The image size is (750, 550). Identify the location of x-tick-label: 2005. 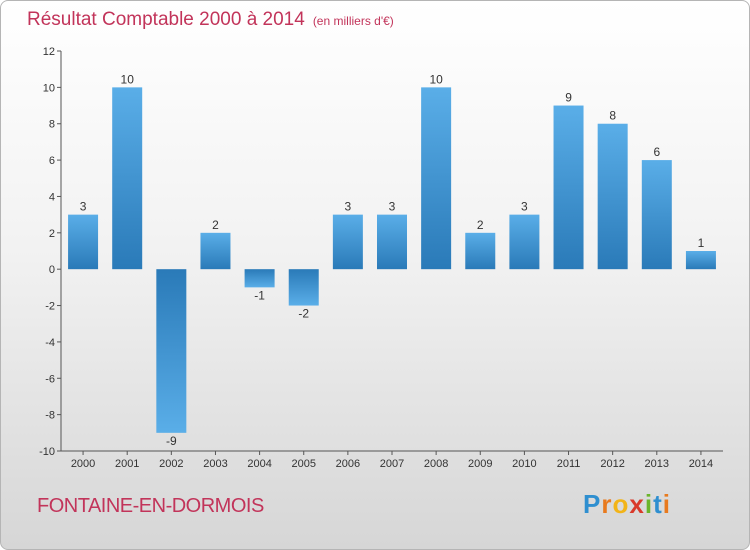
(303, 464).